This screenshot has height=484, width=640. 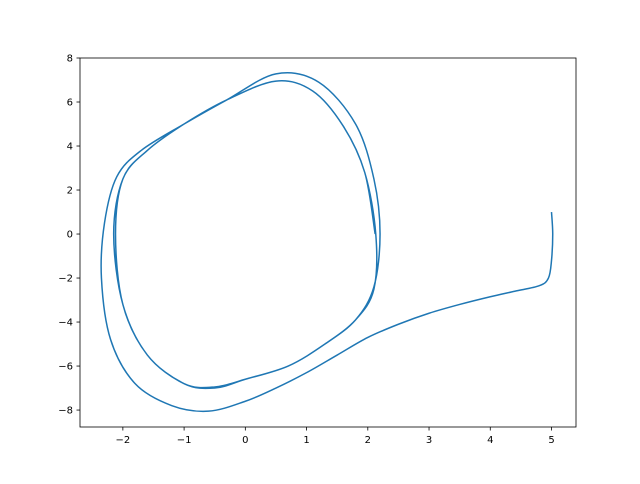 I want to click on y-tick-label: 8, so click(x=70, y=59).